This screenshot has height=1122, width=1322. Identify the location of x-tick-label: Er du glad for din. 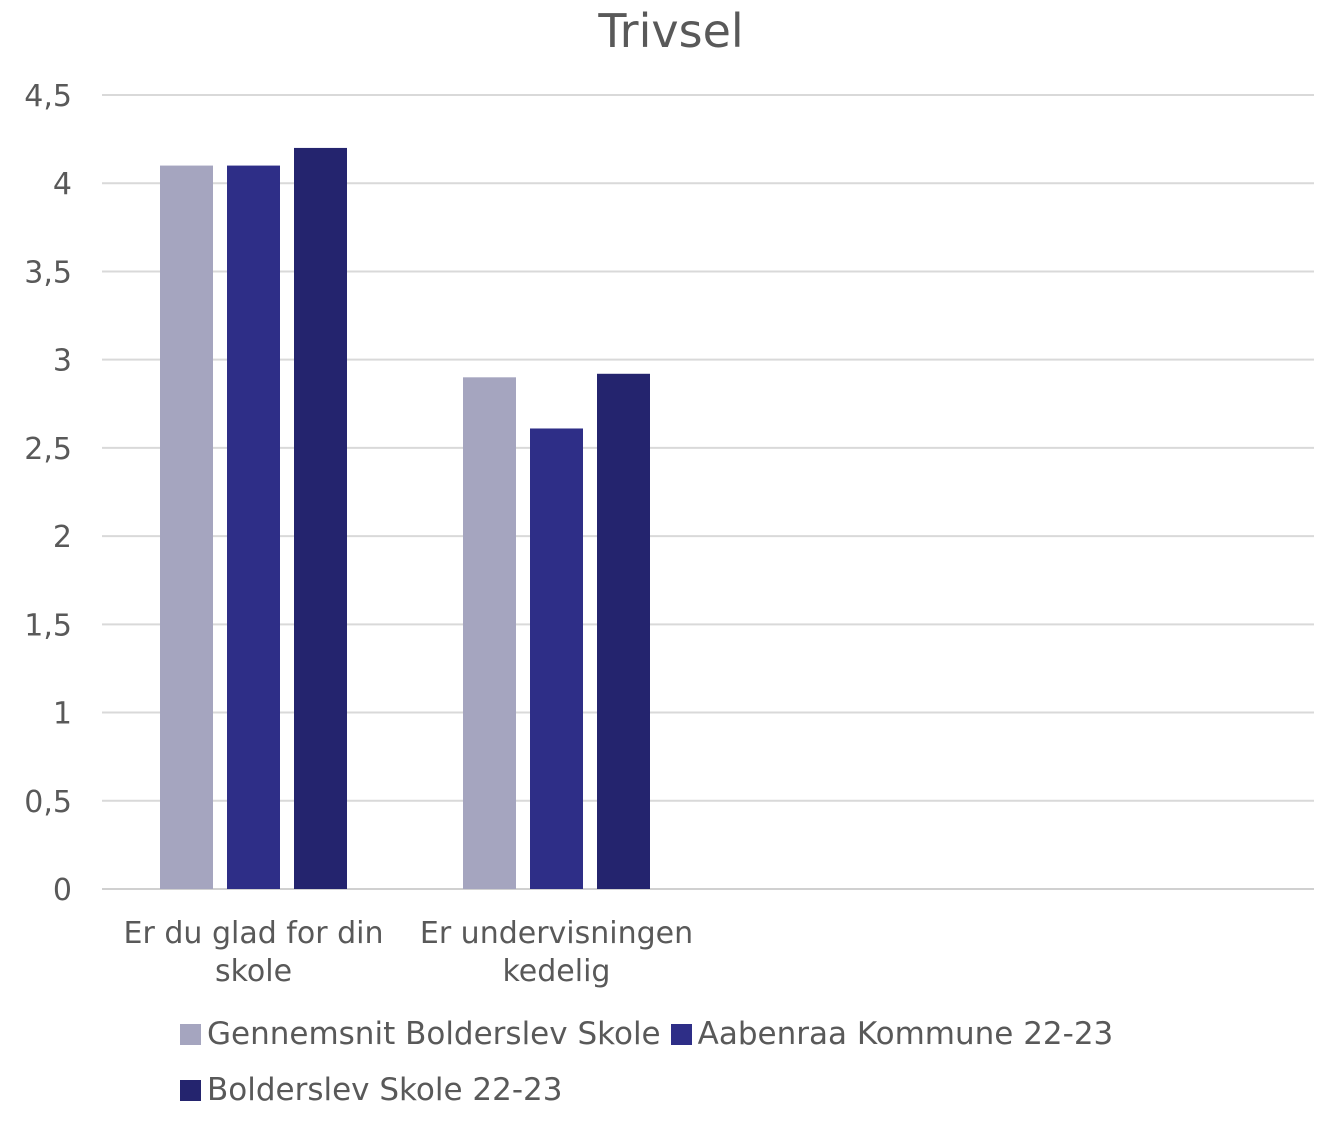
(254, 933).